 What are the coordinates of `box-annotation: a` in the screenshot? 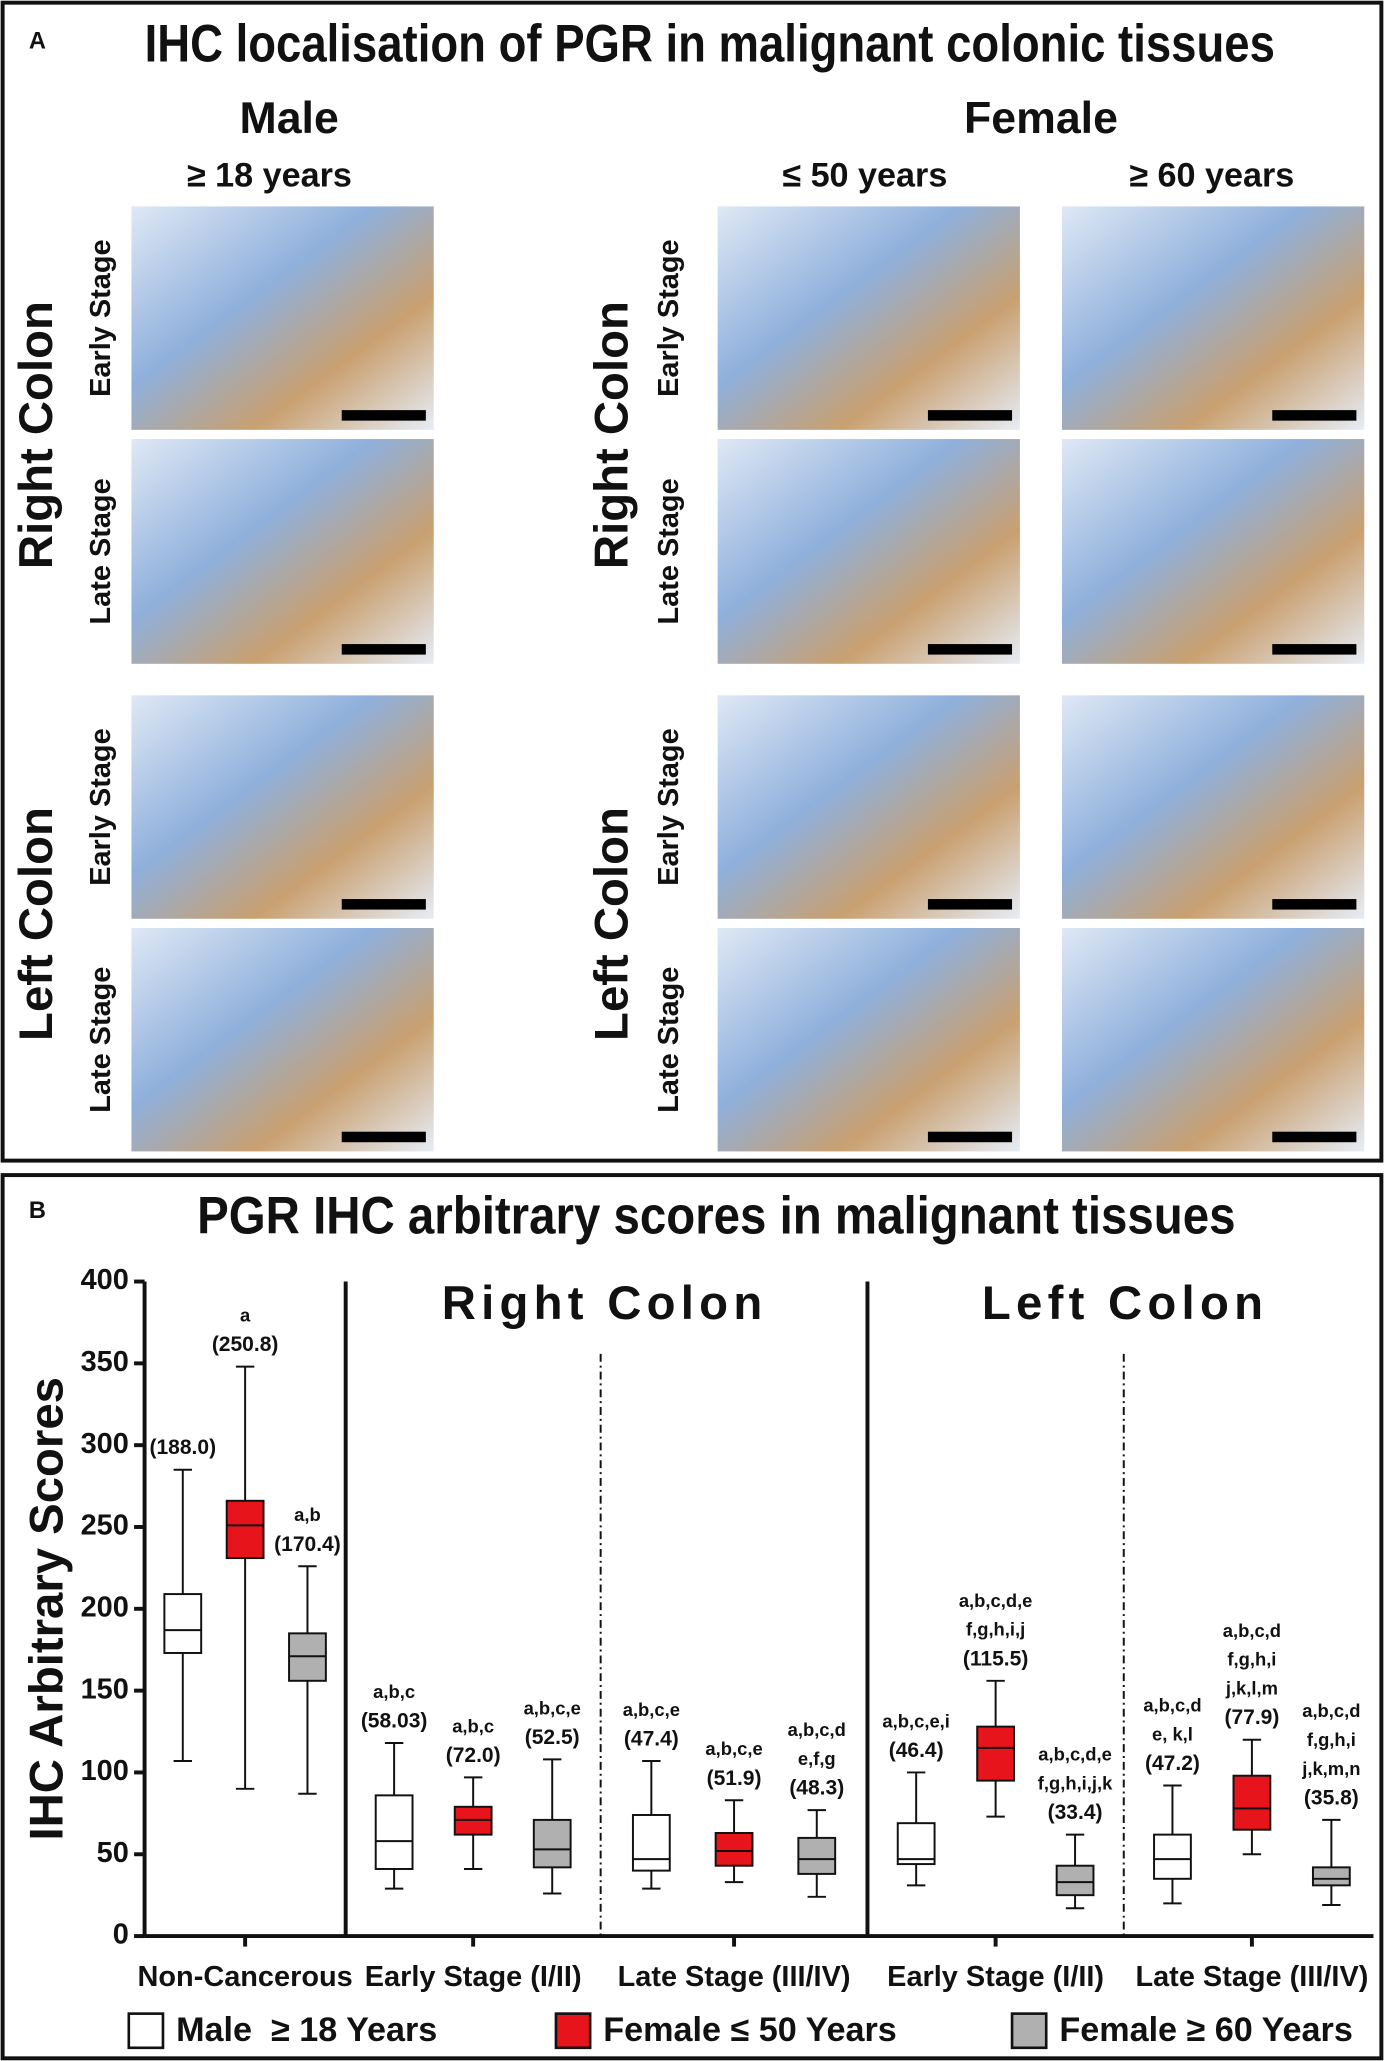 It's located at (245, 1315).